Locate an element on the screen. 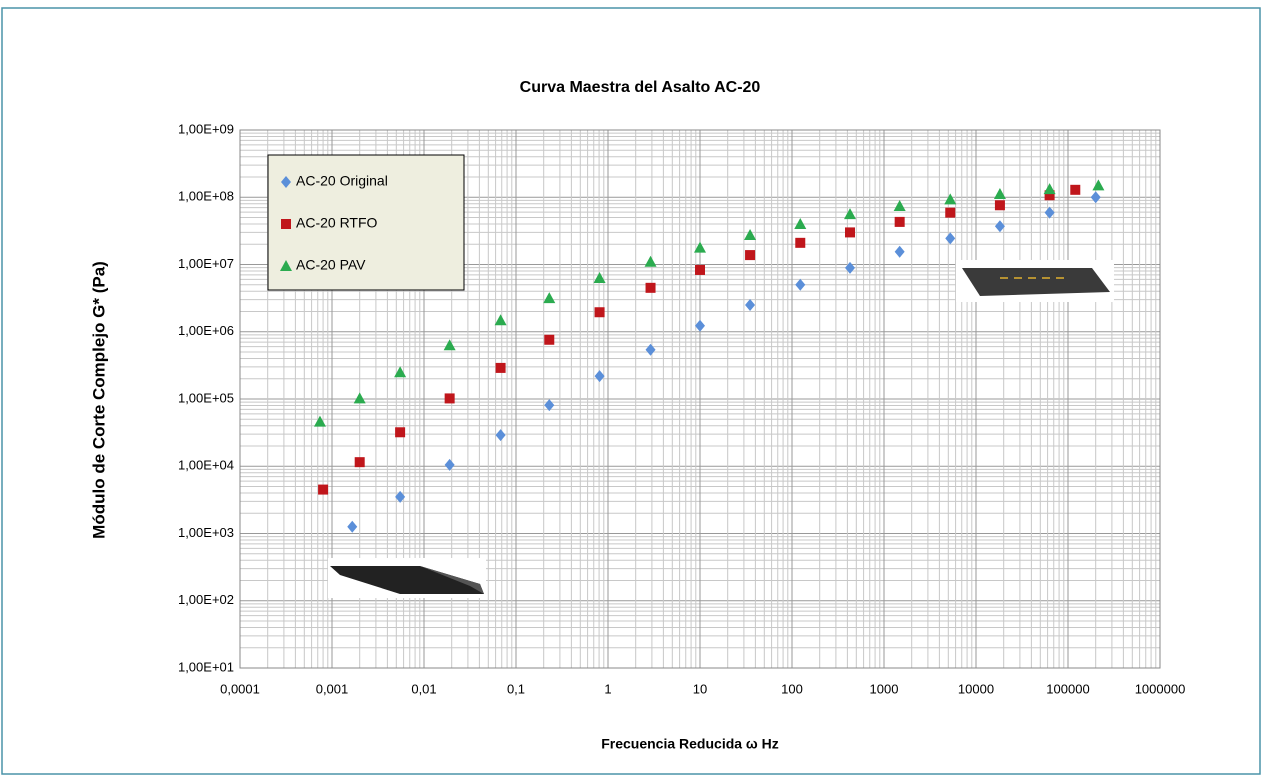 The image size is (1262, 775). x-tick-label: 0,1 is located at coordinates (516, 688).